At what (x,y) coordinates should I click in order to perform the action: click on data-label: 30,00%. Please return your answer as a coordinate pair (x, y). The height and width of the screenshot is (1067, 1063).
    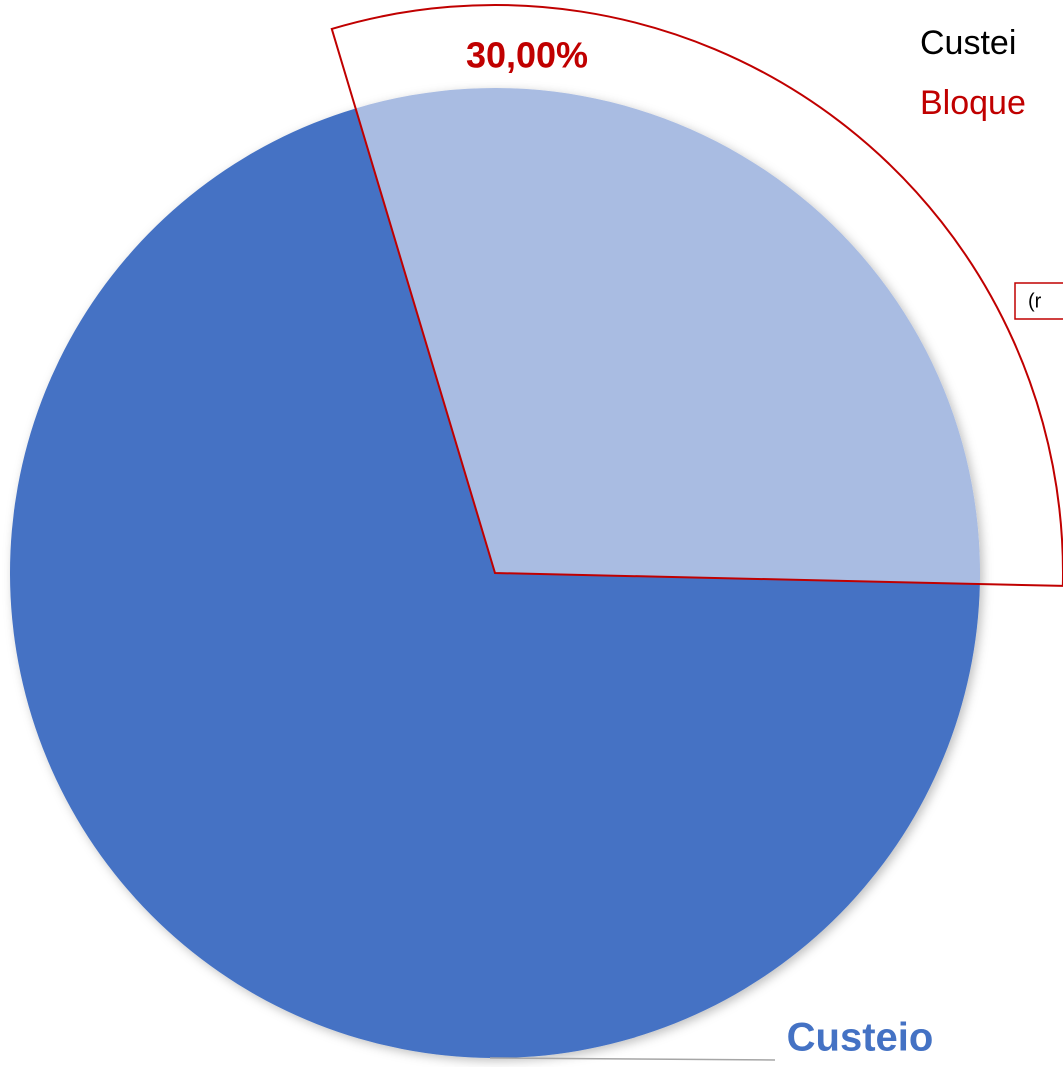
    Looking at the image, I should click on (527, 55).